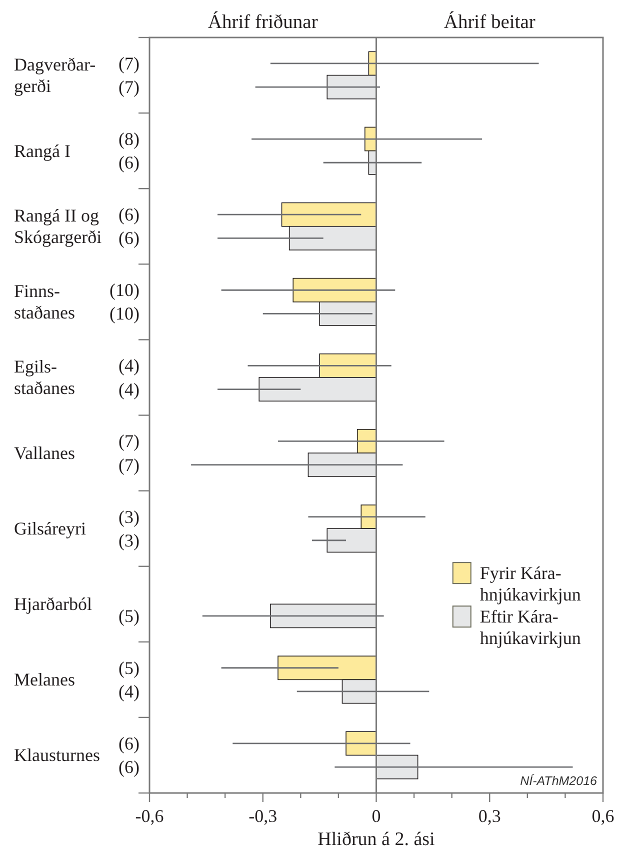 The image size is (617, 849). Describe the element at coordinates (149, 816) in the screenshot. I see `x-tick-label: -0,6` at that location.